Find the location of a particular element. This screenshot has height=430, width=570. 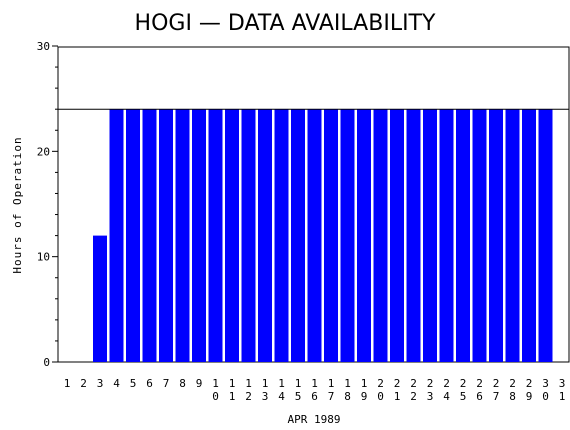

y-tick-label: 20 is located at coordinates (43, 151).